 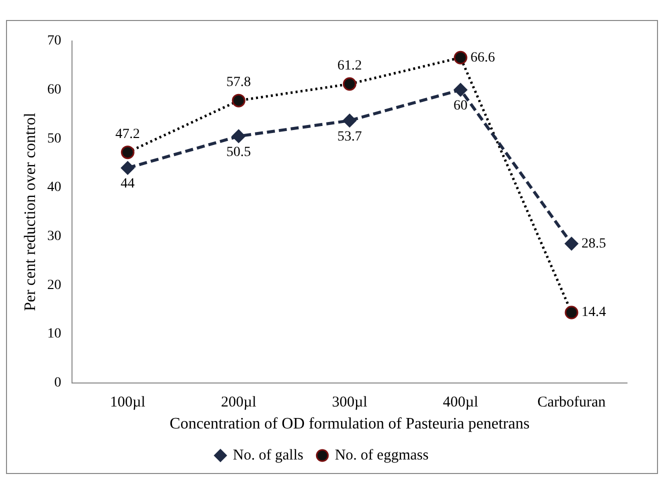 I want to click on data-label: 28.5, so click(x=594, y=244).